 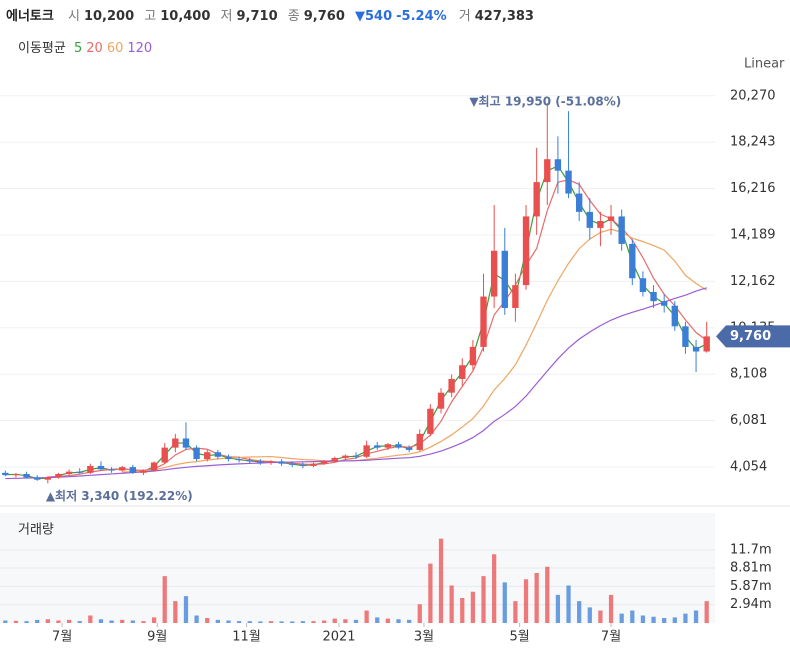 I want to click on y-tick-label: 18,243, so click(x=753, y=142).